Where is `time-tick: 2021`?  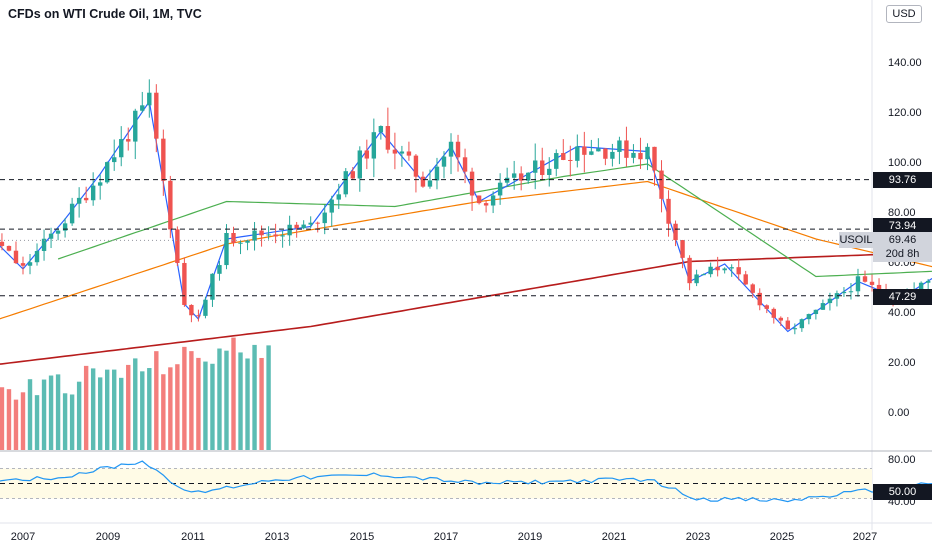 time-tick: 2021 is located at coordinates (614, 537).